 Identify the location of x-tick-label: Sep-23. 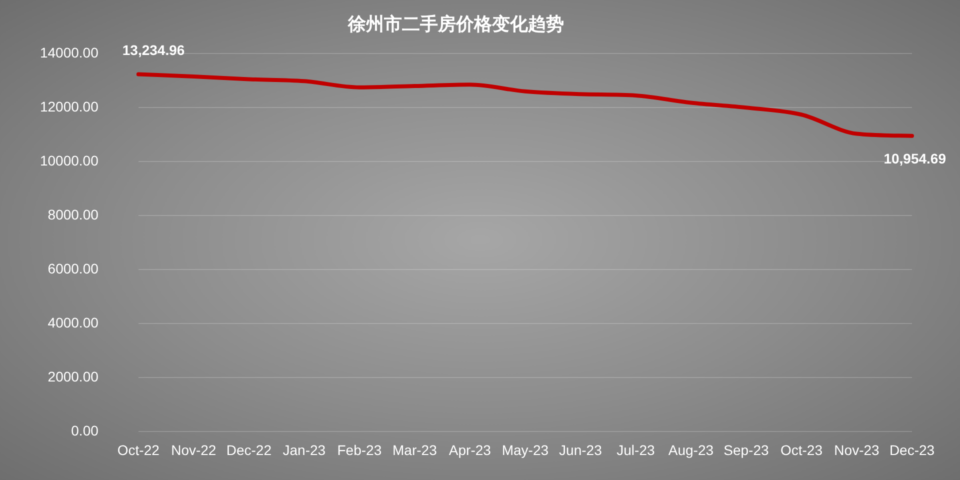
(747, 450).